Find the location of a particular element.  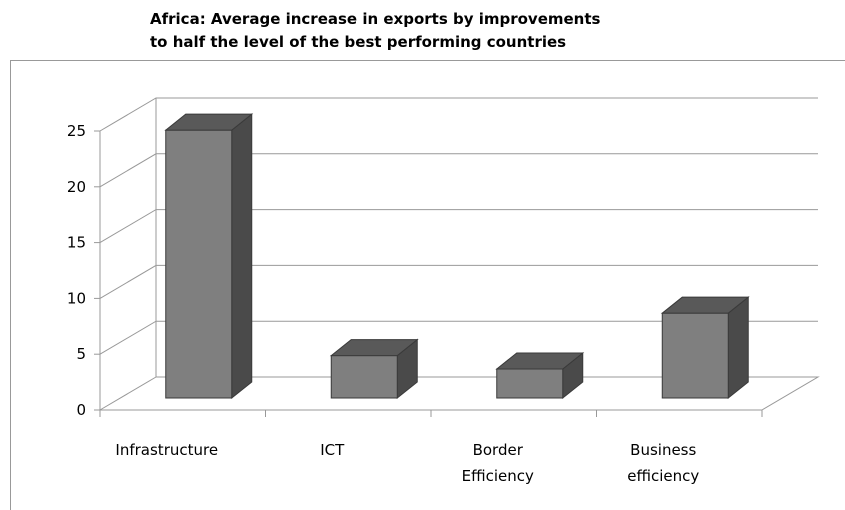

y-tick-label-25: 25 is located at coordinates (76, 131).